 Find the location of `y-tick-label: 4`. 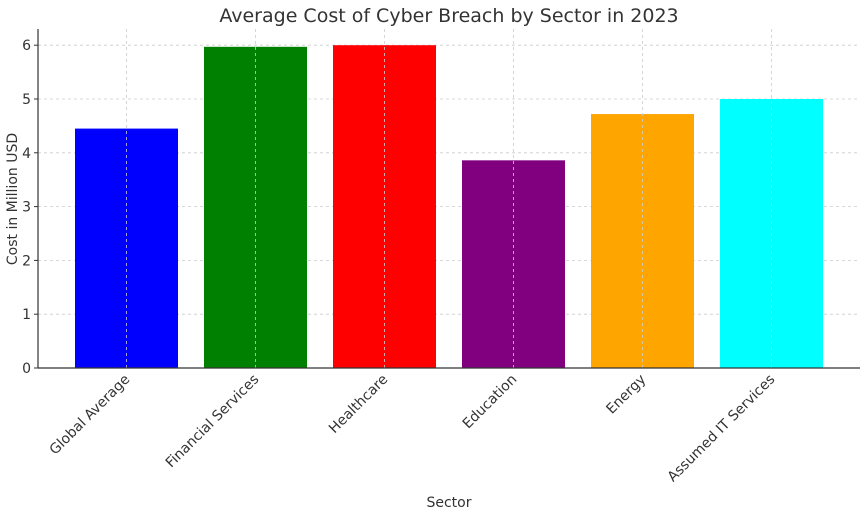

y-tick-label: 4 is located at coordinates (26, 154).